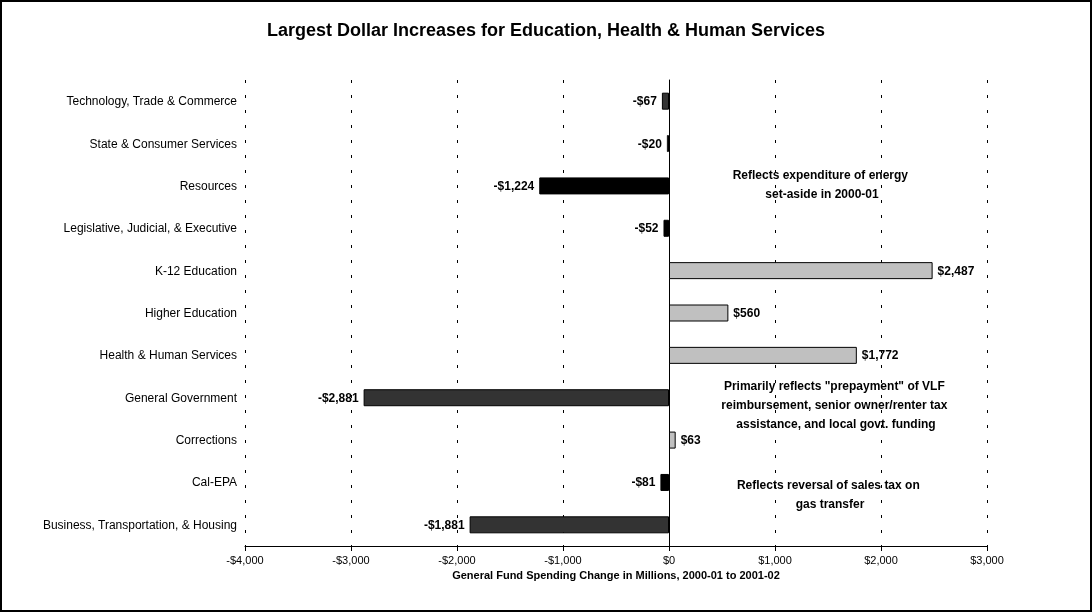  What do you see at coordinates (190, 313) in the screenshot?
I see `y-tick-label: Higher Education` at bounding box center [190, 313].